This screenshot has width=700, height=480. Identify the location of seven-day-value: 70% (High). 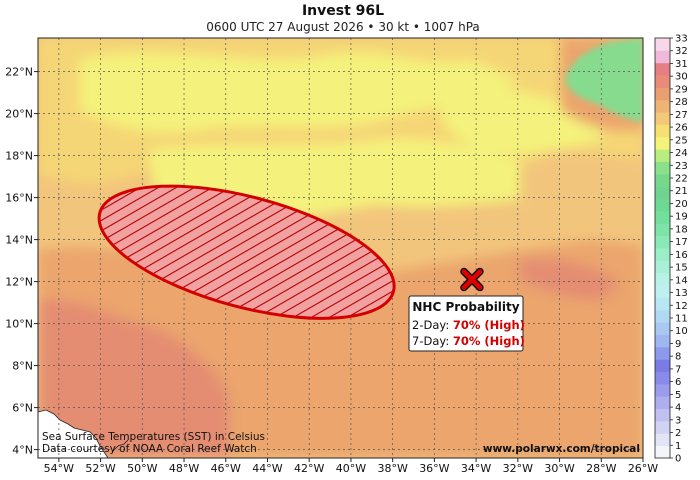
(489, 341).